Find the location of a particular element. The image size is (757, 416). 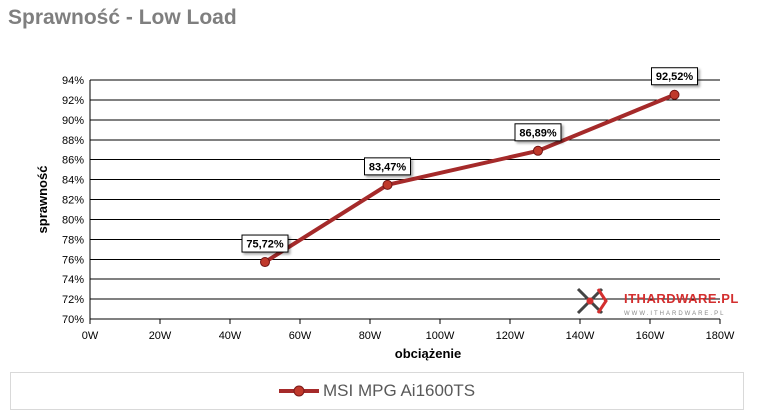

x-tick-label: 40W is located at coordinates (230, 336).